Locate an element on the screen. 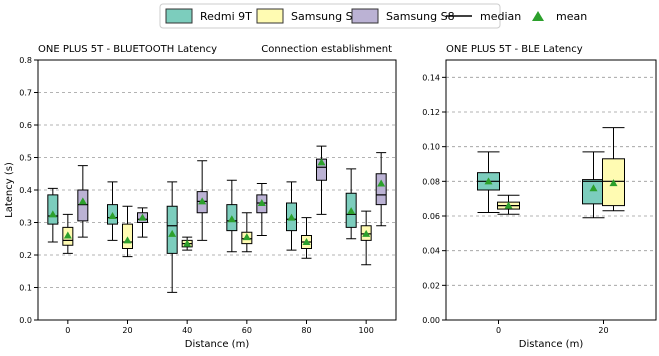 The image size is (659, 356). legend-item-median: median is located at coordinates (483, 16).